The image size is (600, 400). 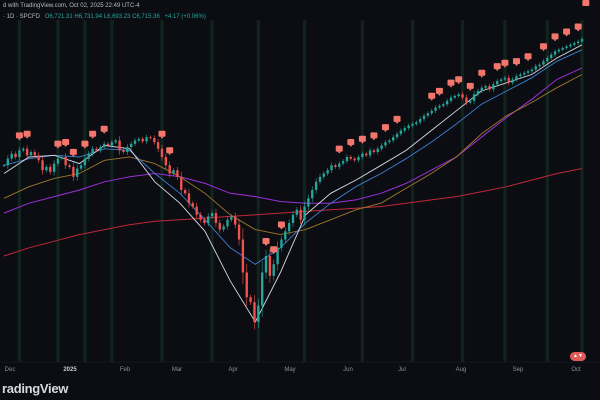 I want to click on x-tick-label: Oct, so click(x=576, y=370).